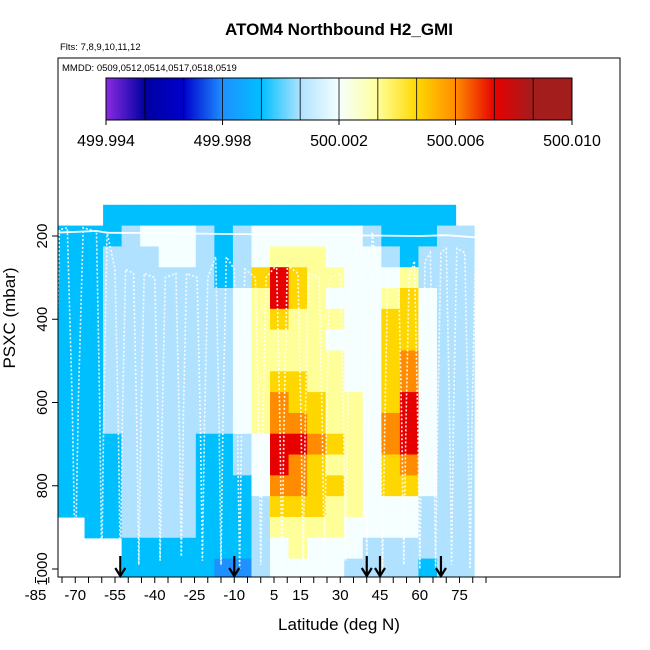  I want to click on x-axis-label: Latitude (deg N), so click(339, 624).